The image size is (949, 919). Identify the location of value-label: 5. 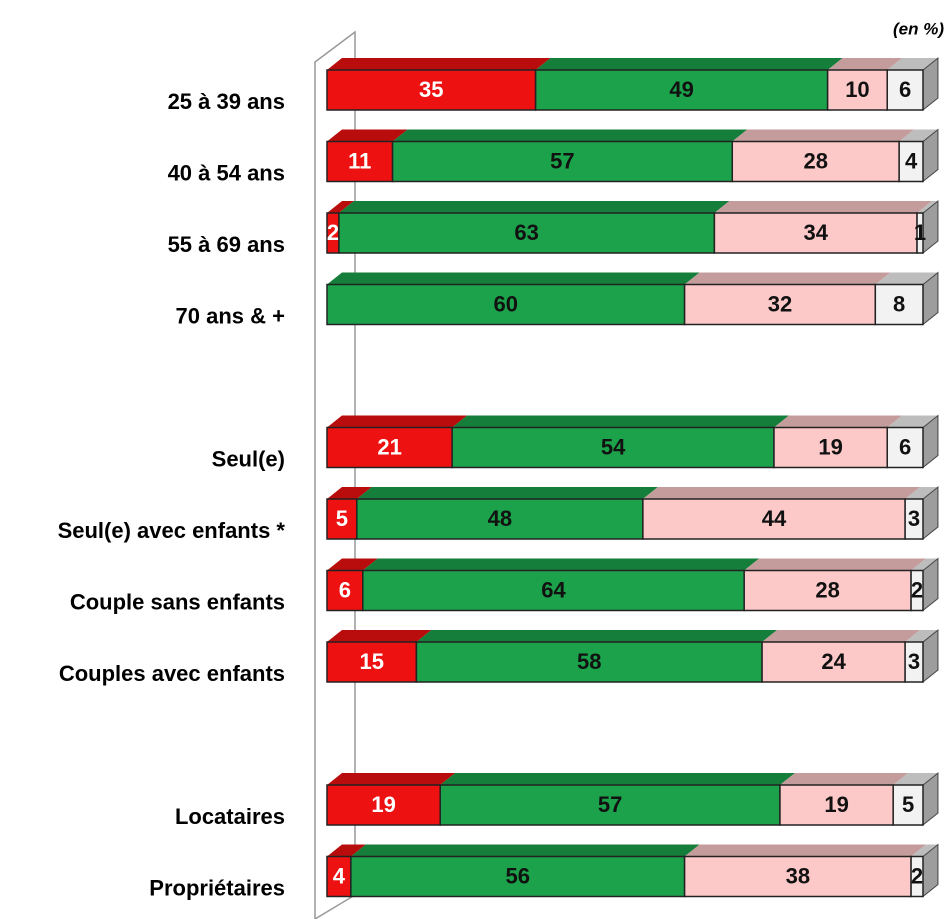
(342, 518).